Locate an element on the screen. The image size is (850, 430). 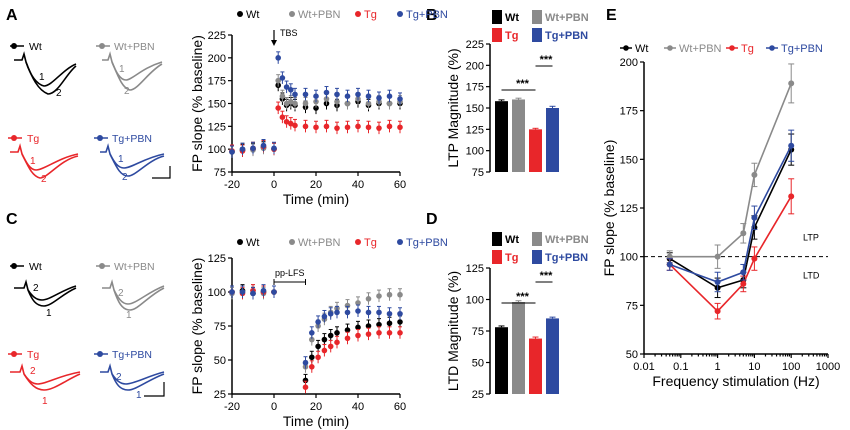
y-tick-label: 150 is located at coordinates (217, 105).